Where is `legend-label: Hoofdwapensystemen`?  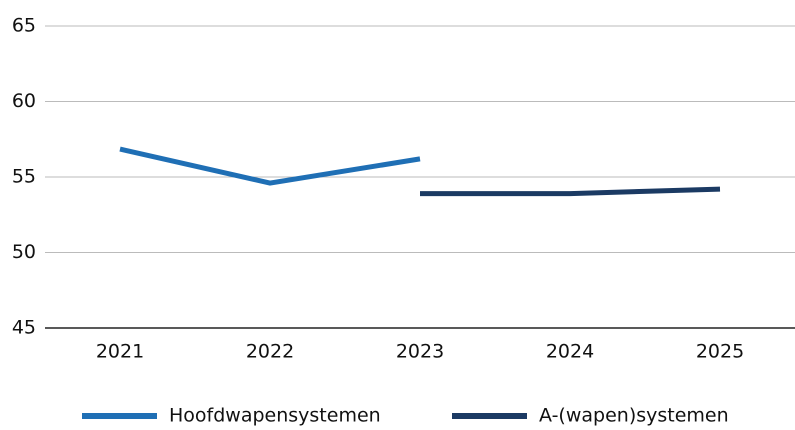
legend-label: Hoofdwapensystemen is located at coordinates (275, 416).